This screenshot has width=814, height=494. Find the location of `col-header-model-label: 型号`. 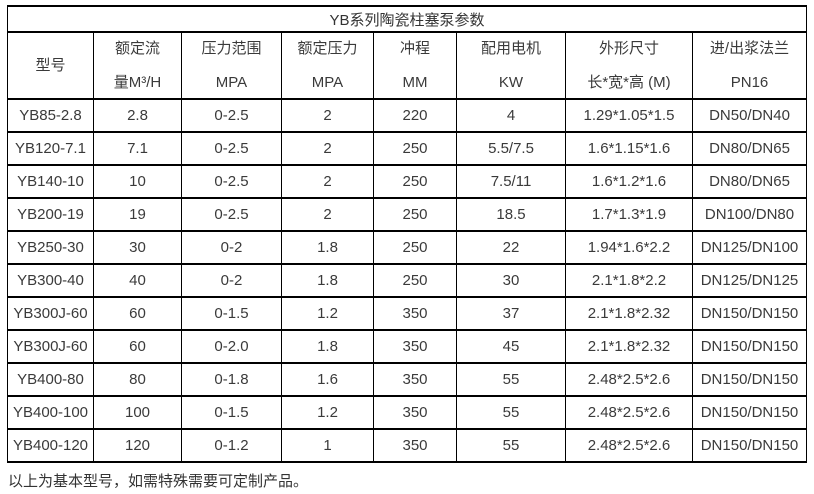

col-header-model-label: 型号 is located at coordinates (50, 65).